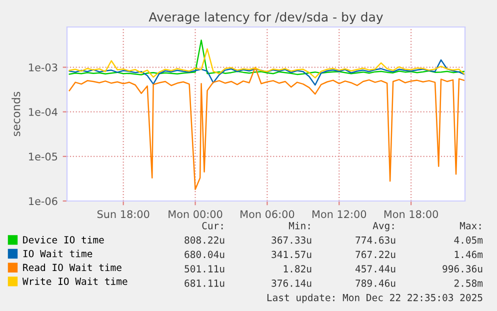 The image size is (497, 311). Describe the element at coordinates (57, 254) in the screenshot. I see `legend-label: IO Wait time` at that location.